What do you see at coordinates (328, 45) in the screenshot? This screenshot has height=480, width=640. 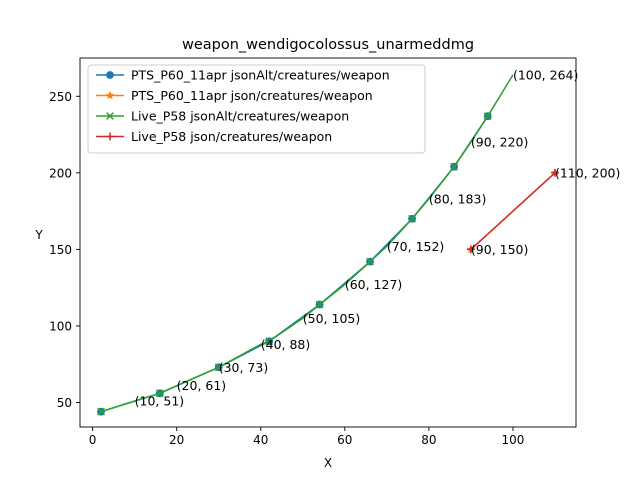 I see `chart-title: weapon_wendigocolossus_unarmeddmg` at bounding box center [328, 45].